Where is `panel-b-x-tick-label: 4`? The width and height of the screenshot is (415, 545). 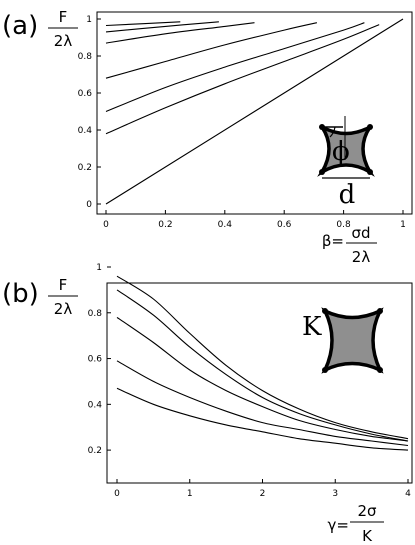
panel-b-x-tick-label: 4 is located at coordinates (408, 494).